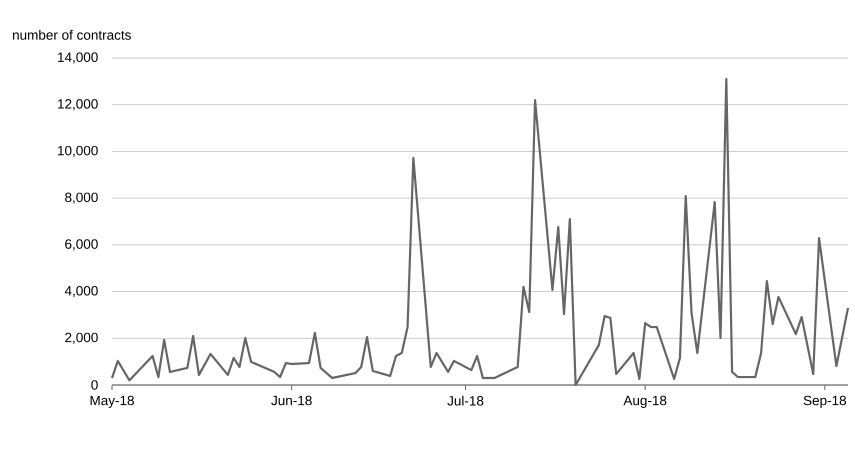 The height and width of the screenshot is (476, 855). What do you see at coordinates (81, 198) in the screenshot?
I see `y-tick-label: 8,000` at bounding box center [81, 198].